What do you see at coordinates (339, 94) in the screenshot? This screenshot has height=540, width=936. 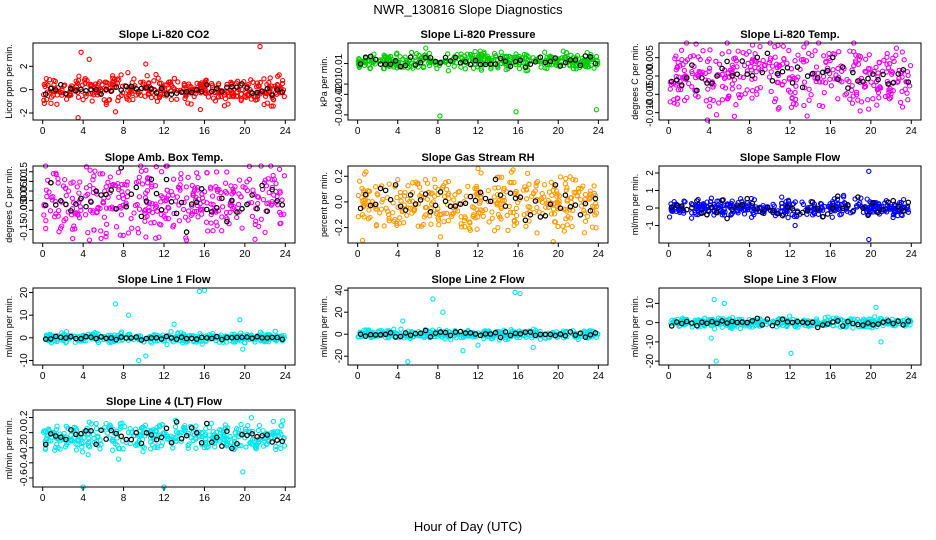 I see `y-tick-label: -0.02` at bounding box center [339, 94].